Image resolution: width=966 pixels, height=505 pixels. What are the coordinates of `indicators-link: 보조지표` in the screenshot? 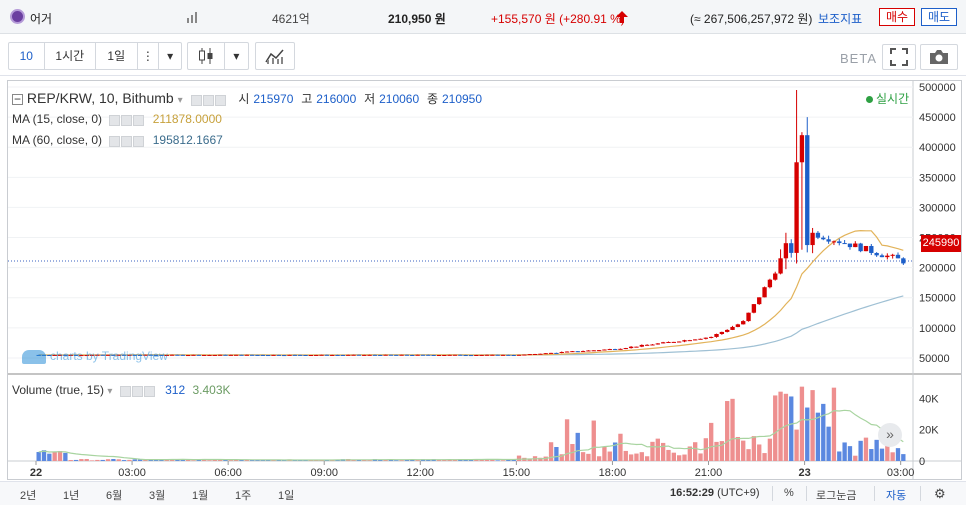 It's located at (840, 19).